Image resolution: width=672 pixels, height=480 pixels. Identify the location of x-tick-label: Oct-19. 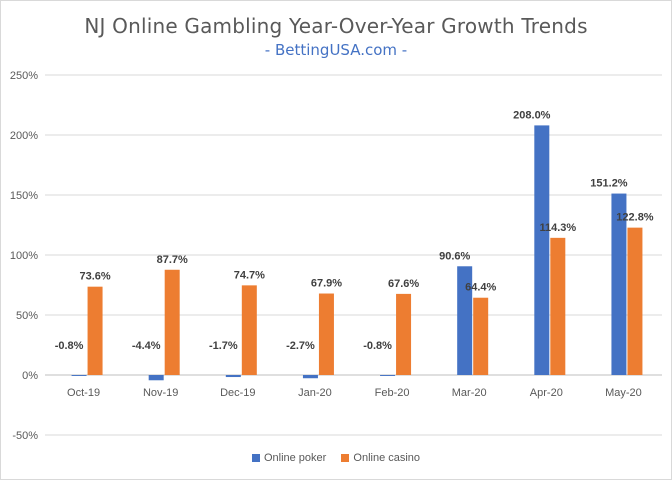
(83, 393).